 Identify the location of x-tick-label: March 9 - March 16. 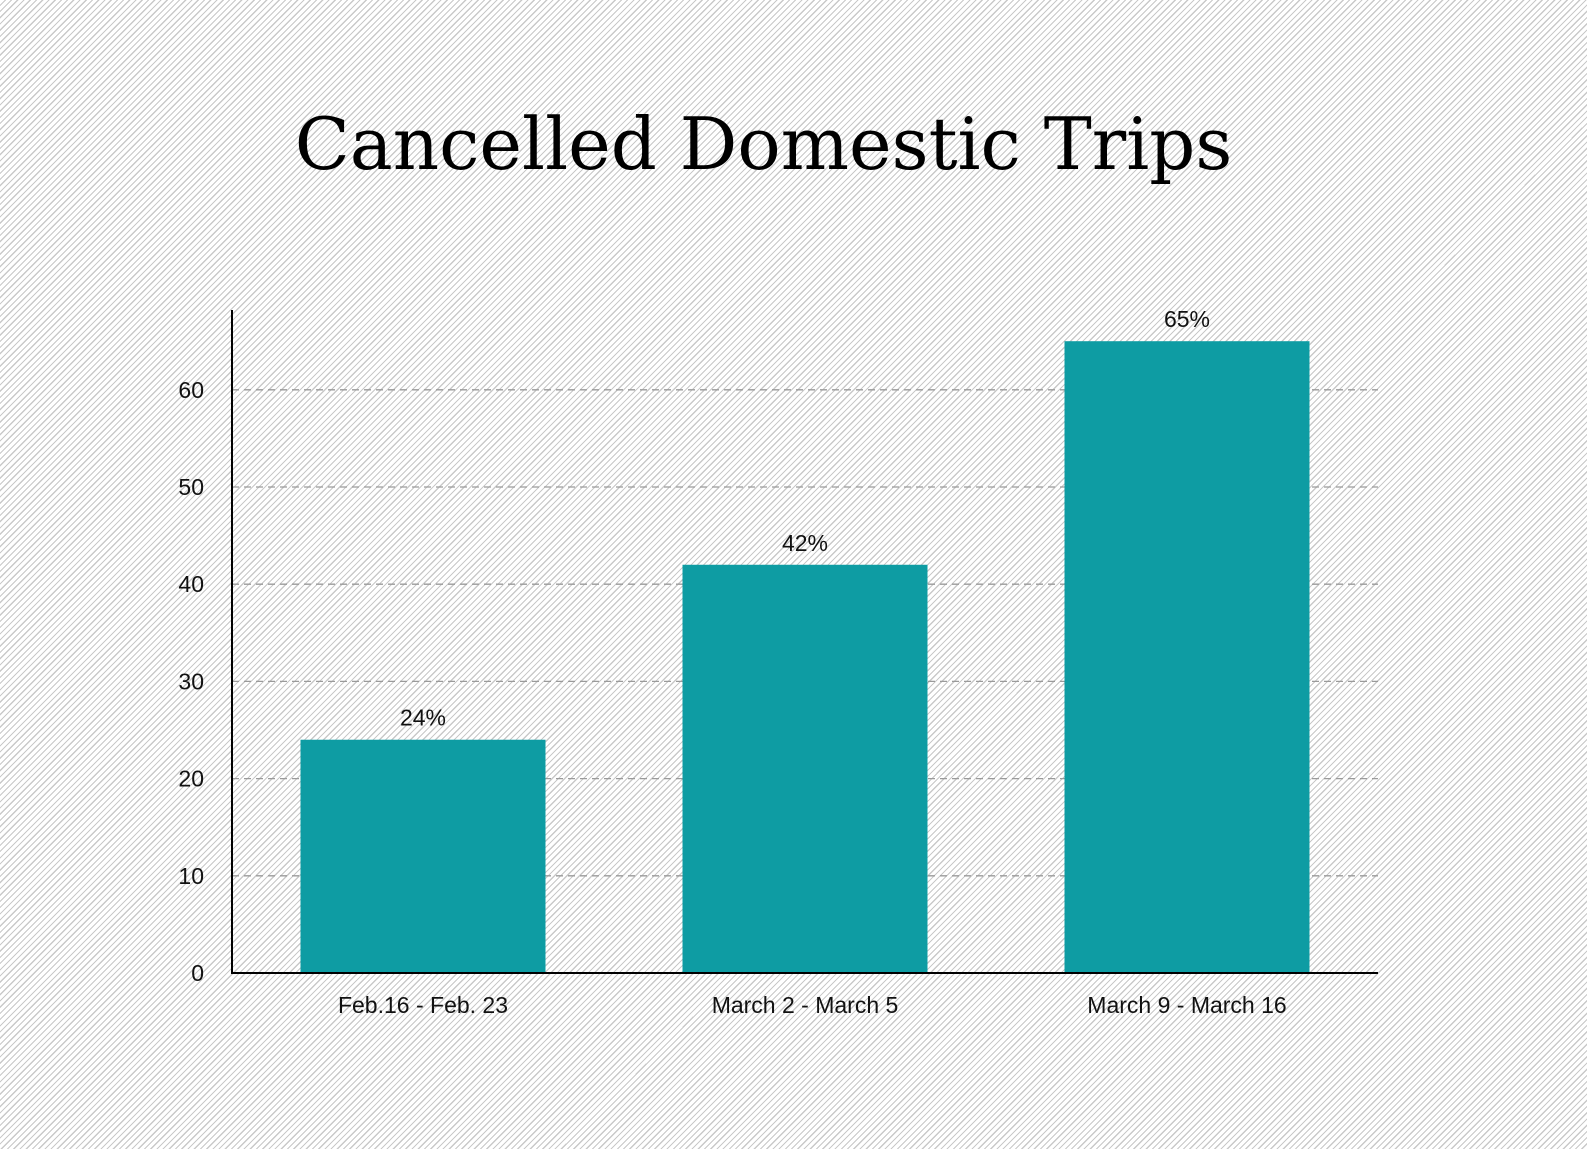
(1186, 1005).